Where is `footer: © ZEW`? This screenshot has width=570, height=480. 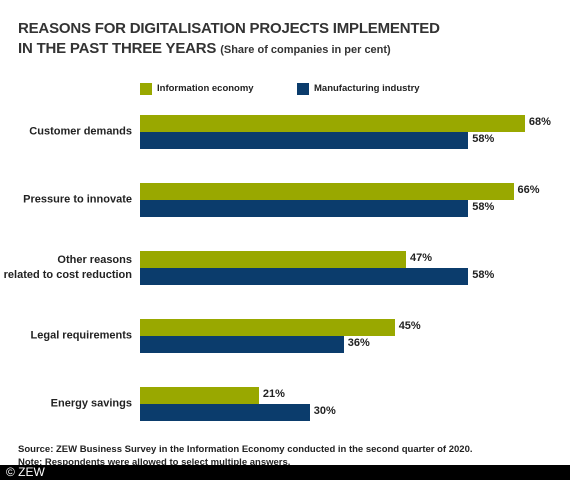
footer: © ZEW is located at coordinates (285, 472).